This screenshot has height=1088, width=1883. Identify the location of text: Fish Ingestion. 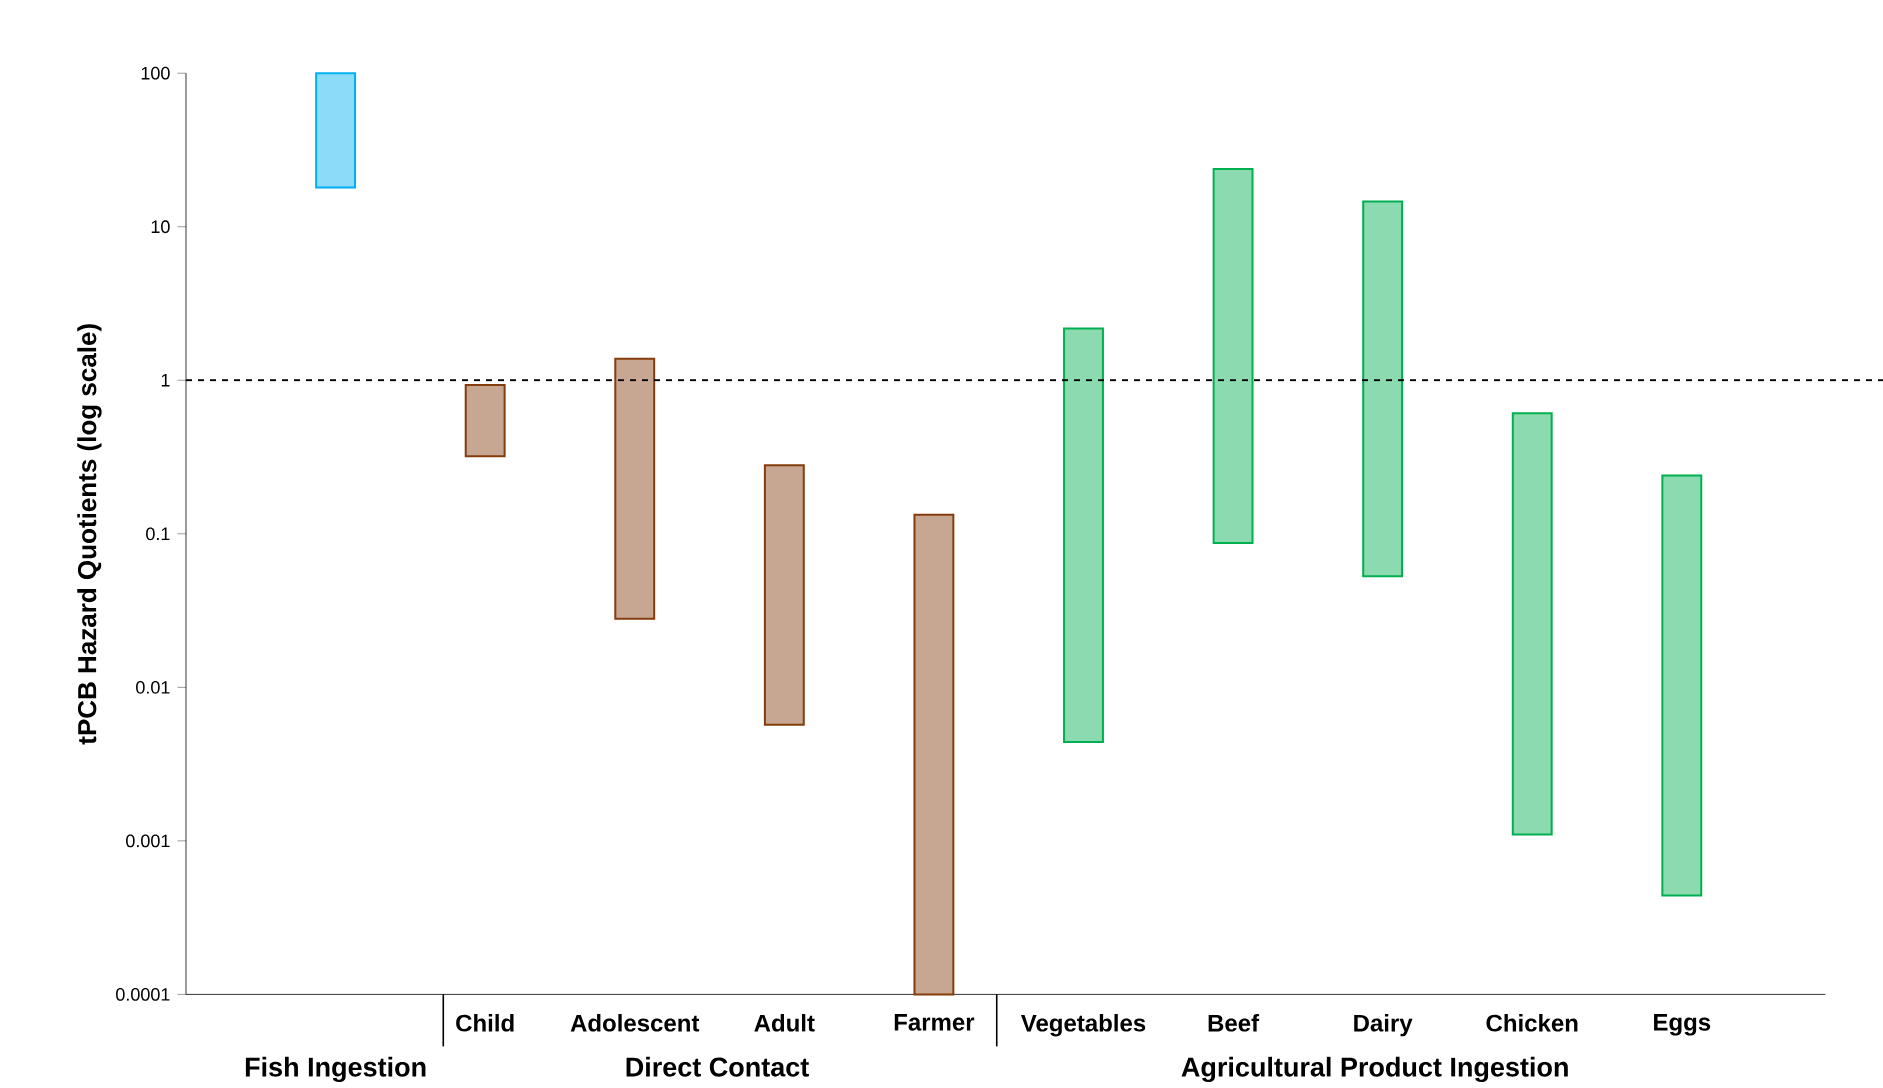
(335, 1069).